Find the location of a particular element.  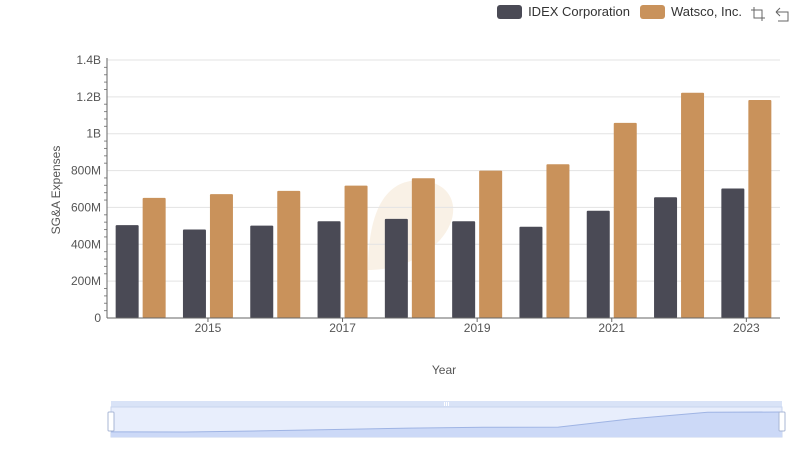

zoom-reset-icon is located at coordinates (782, 14).